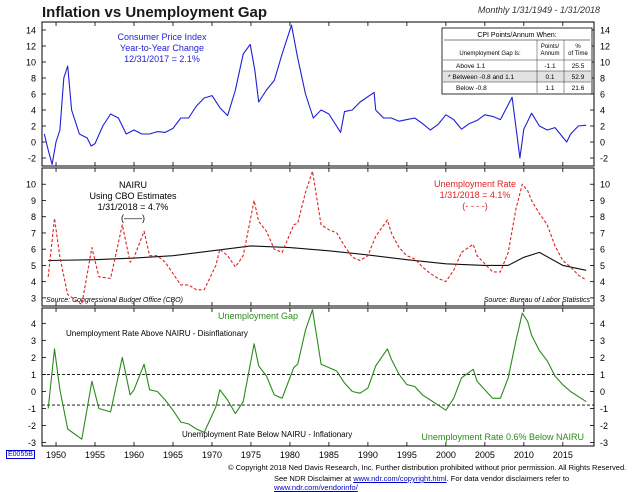  I want to click on y-tick-label-right: 12, so click(605, 47).